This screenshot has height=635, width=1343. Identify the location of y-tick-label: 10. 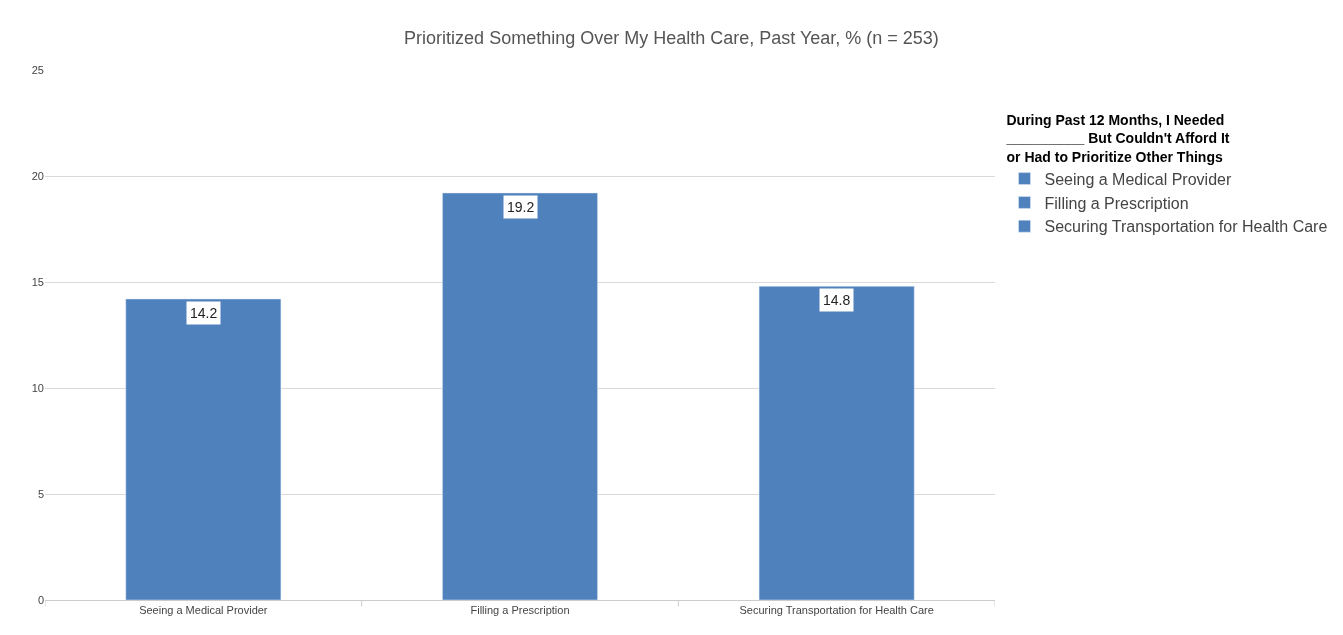
(37, 387).